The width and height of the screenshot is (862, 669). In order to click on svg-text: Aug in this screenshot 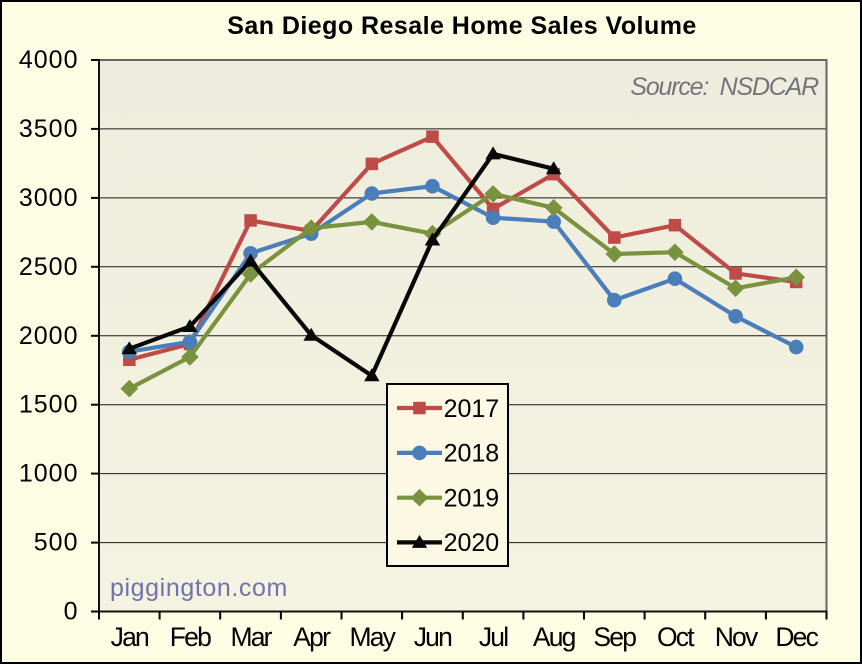, I will do `click(554, 637)`.